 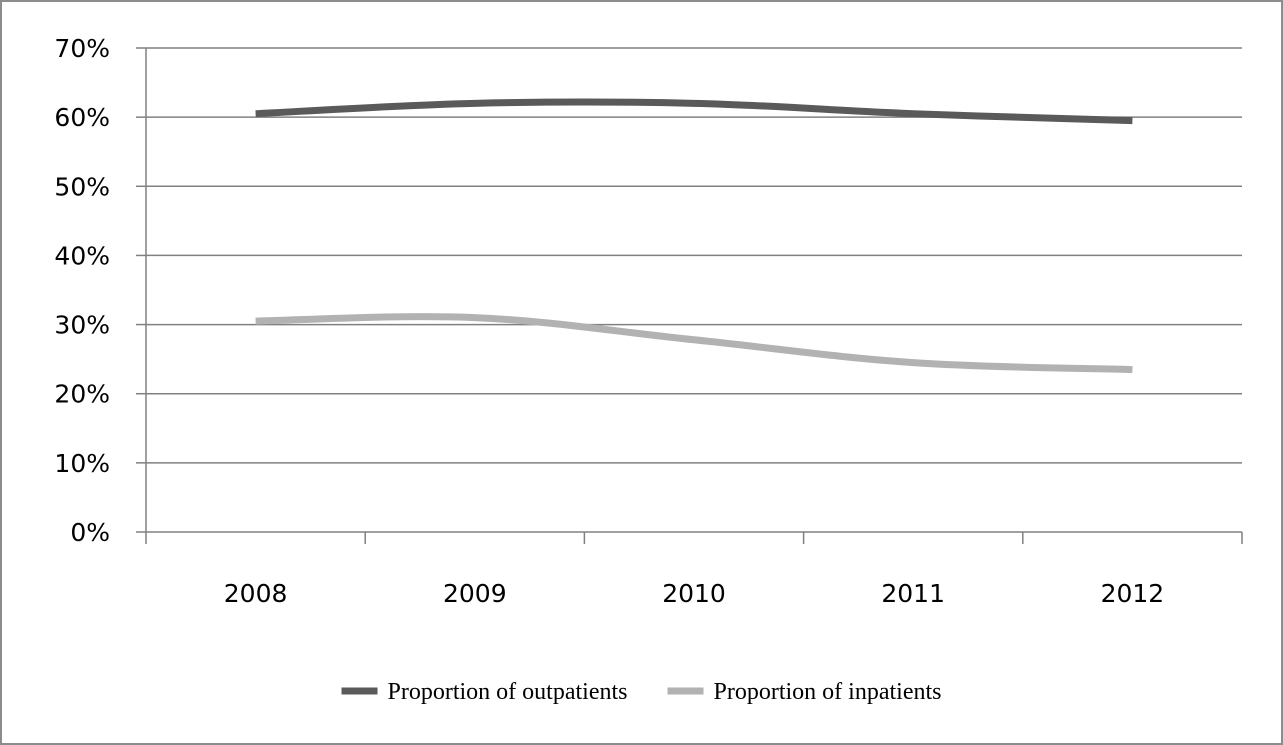 I want to click on y-tick-label: 40%, so click(x=82, y=255).